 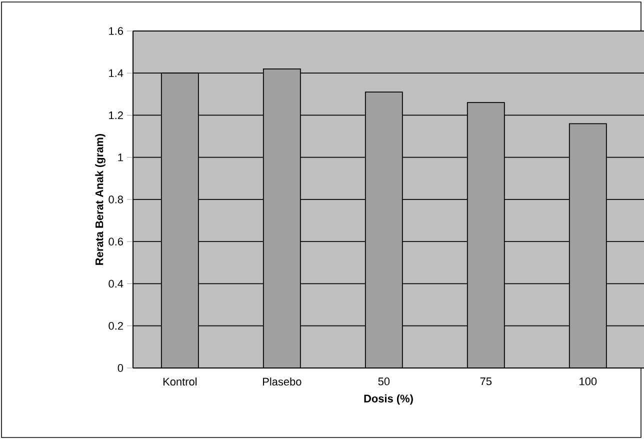 What do you see at coordinates (116, 115) in the screenshot?
I see `y-tick-label: 1.2` at bounding box center [116, 115].